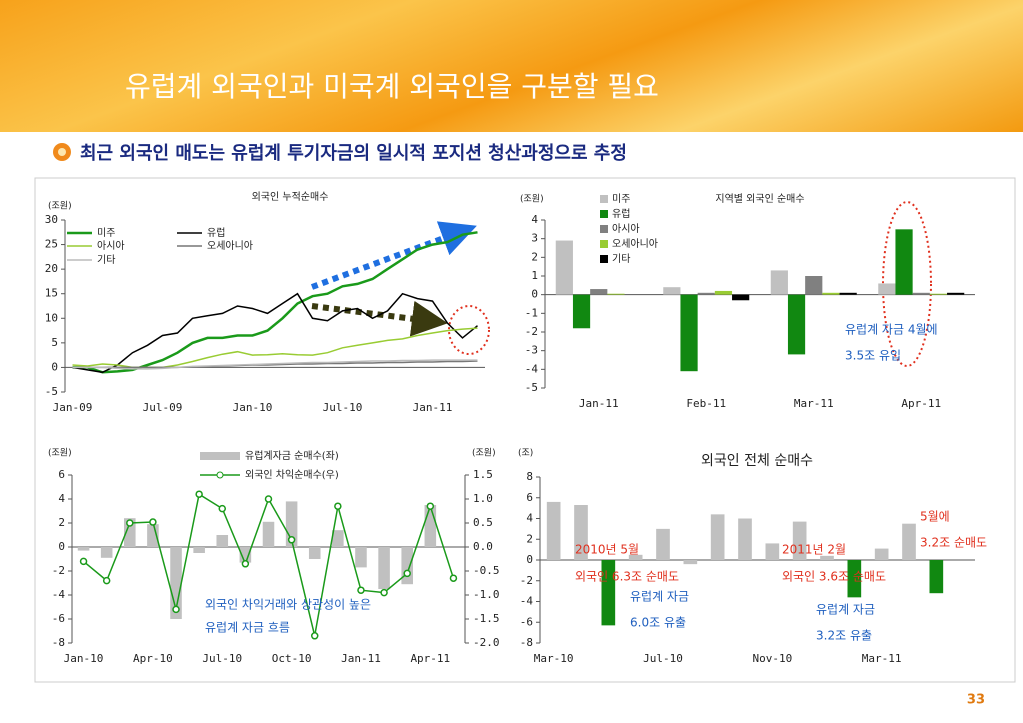 The image size is (1023, 723). Describe the element at coordinates (483, 474) in the screenshot. I see `y-tick-label: 1.5` at that location.